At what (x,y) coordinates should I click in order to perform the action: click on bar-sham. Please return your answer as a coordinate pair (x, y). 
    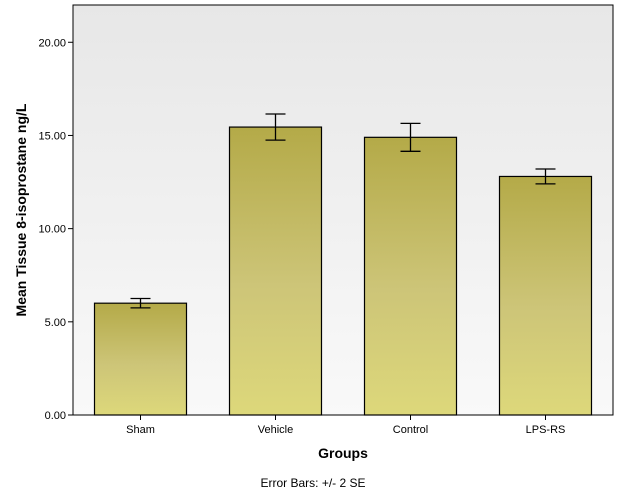
    Looking at the image, I should click on (140, 359).